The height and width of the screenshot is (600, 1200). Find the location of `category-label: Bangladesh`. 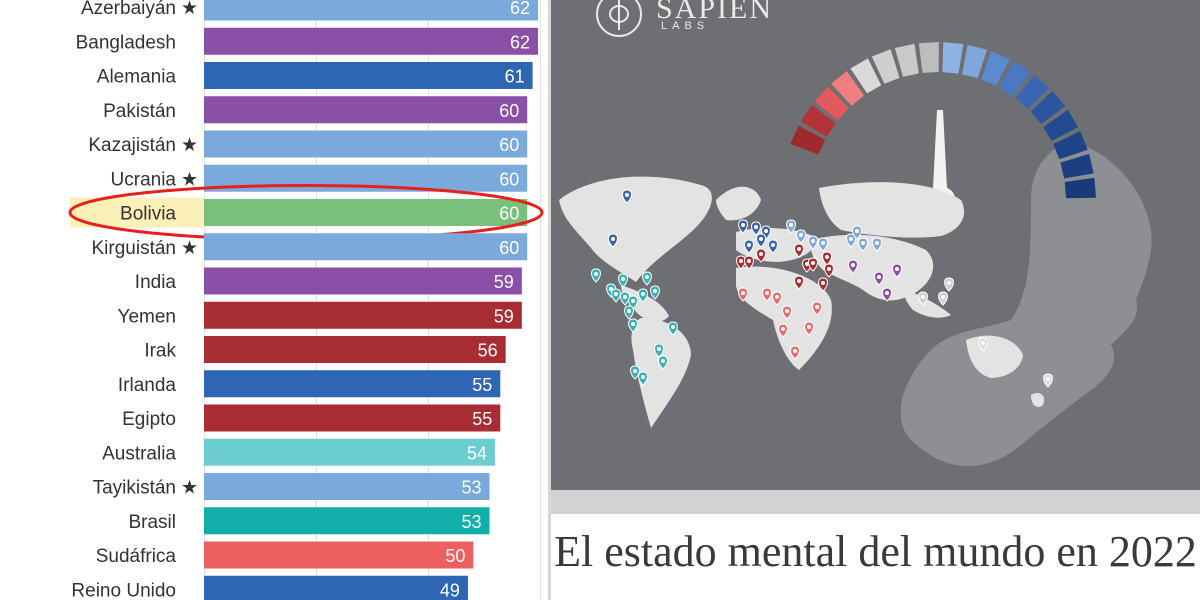

category-label: Bangladesh is located at coordinates (126, 42).